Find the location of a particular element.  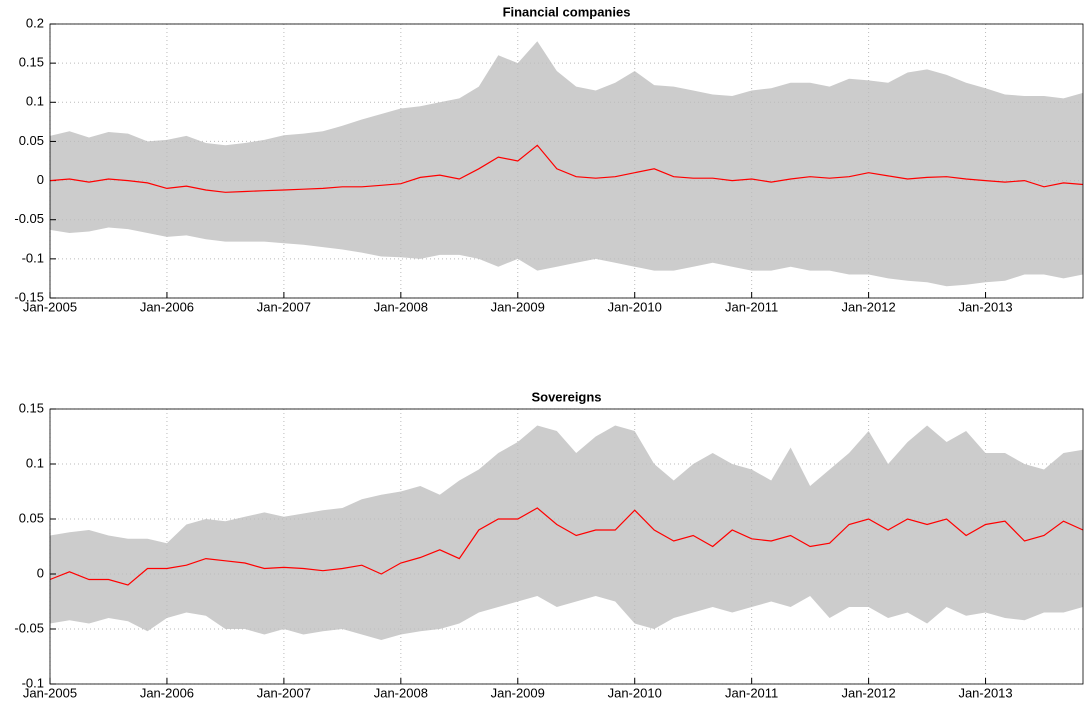

chart-title: Financial companies is located at coordinates (567, 11).